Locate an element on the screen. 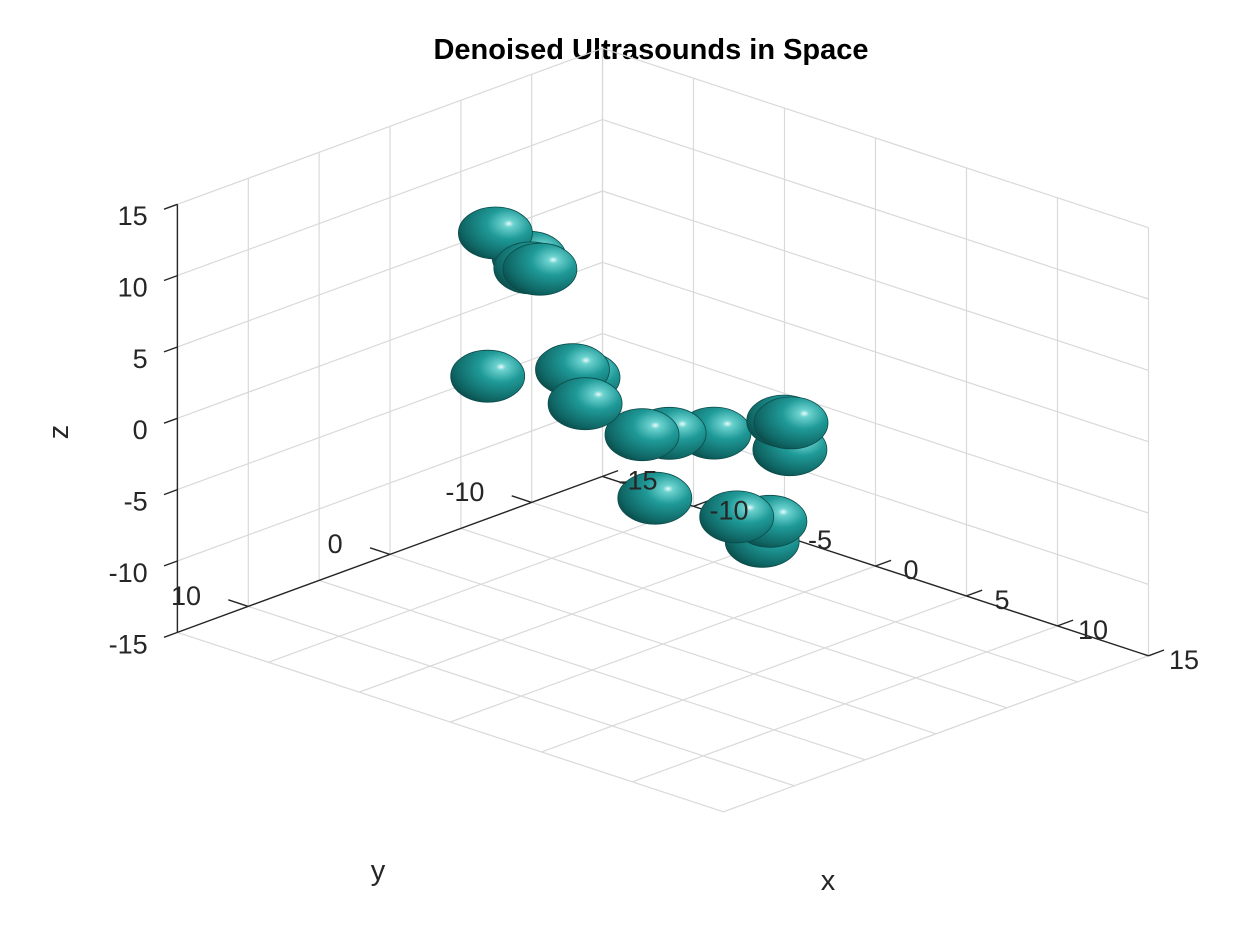 This screenshot has width=1260, height=945. x-tick-label: 15 is located at coordinates (1184, 660).